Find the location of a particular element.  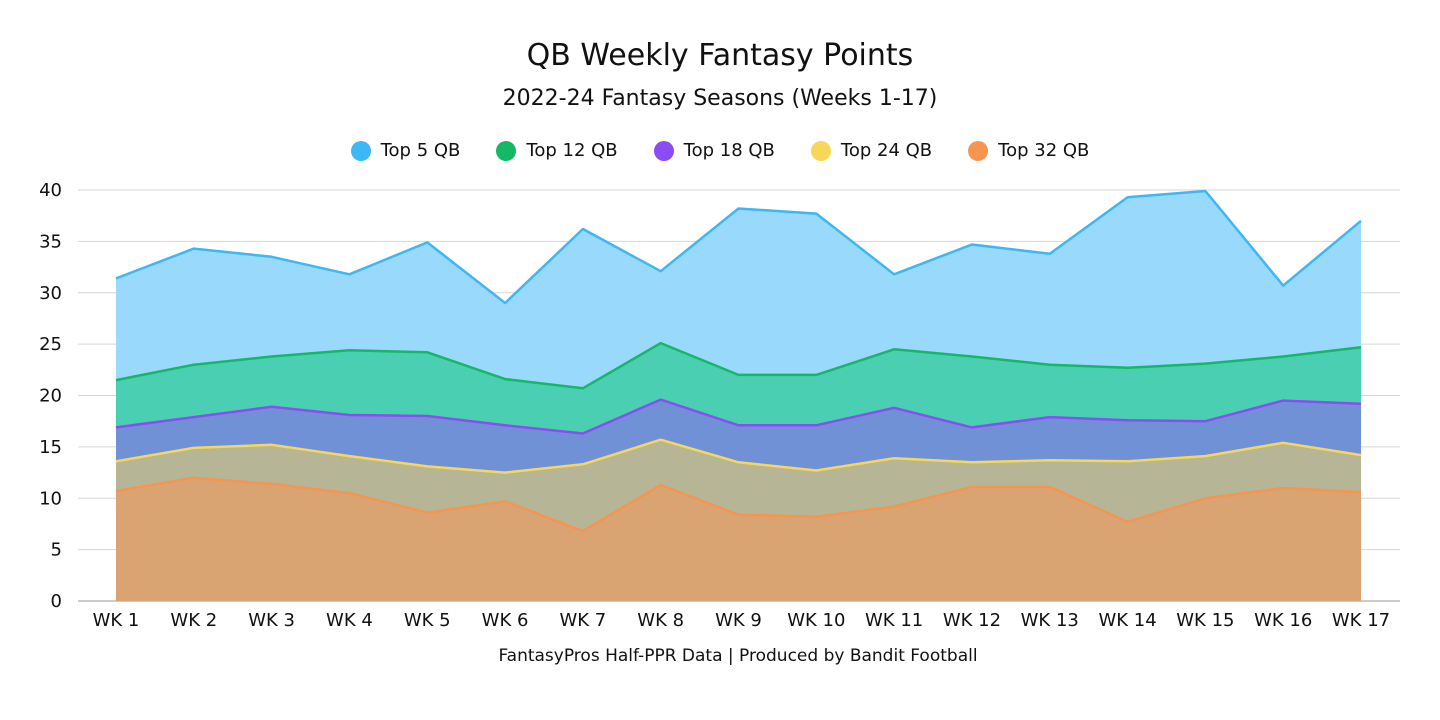

legend-swatch-top5 is located at coordinates (360, 150).